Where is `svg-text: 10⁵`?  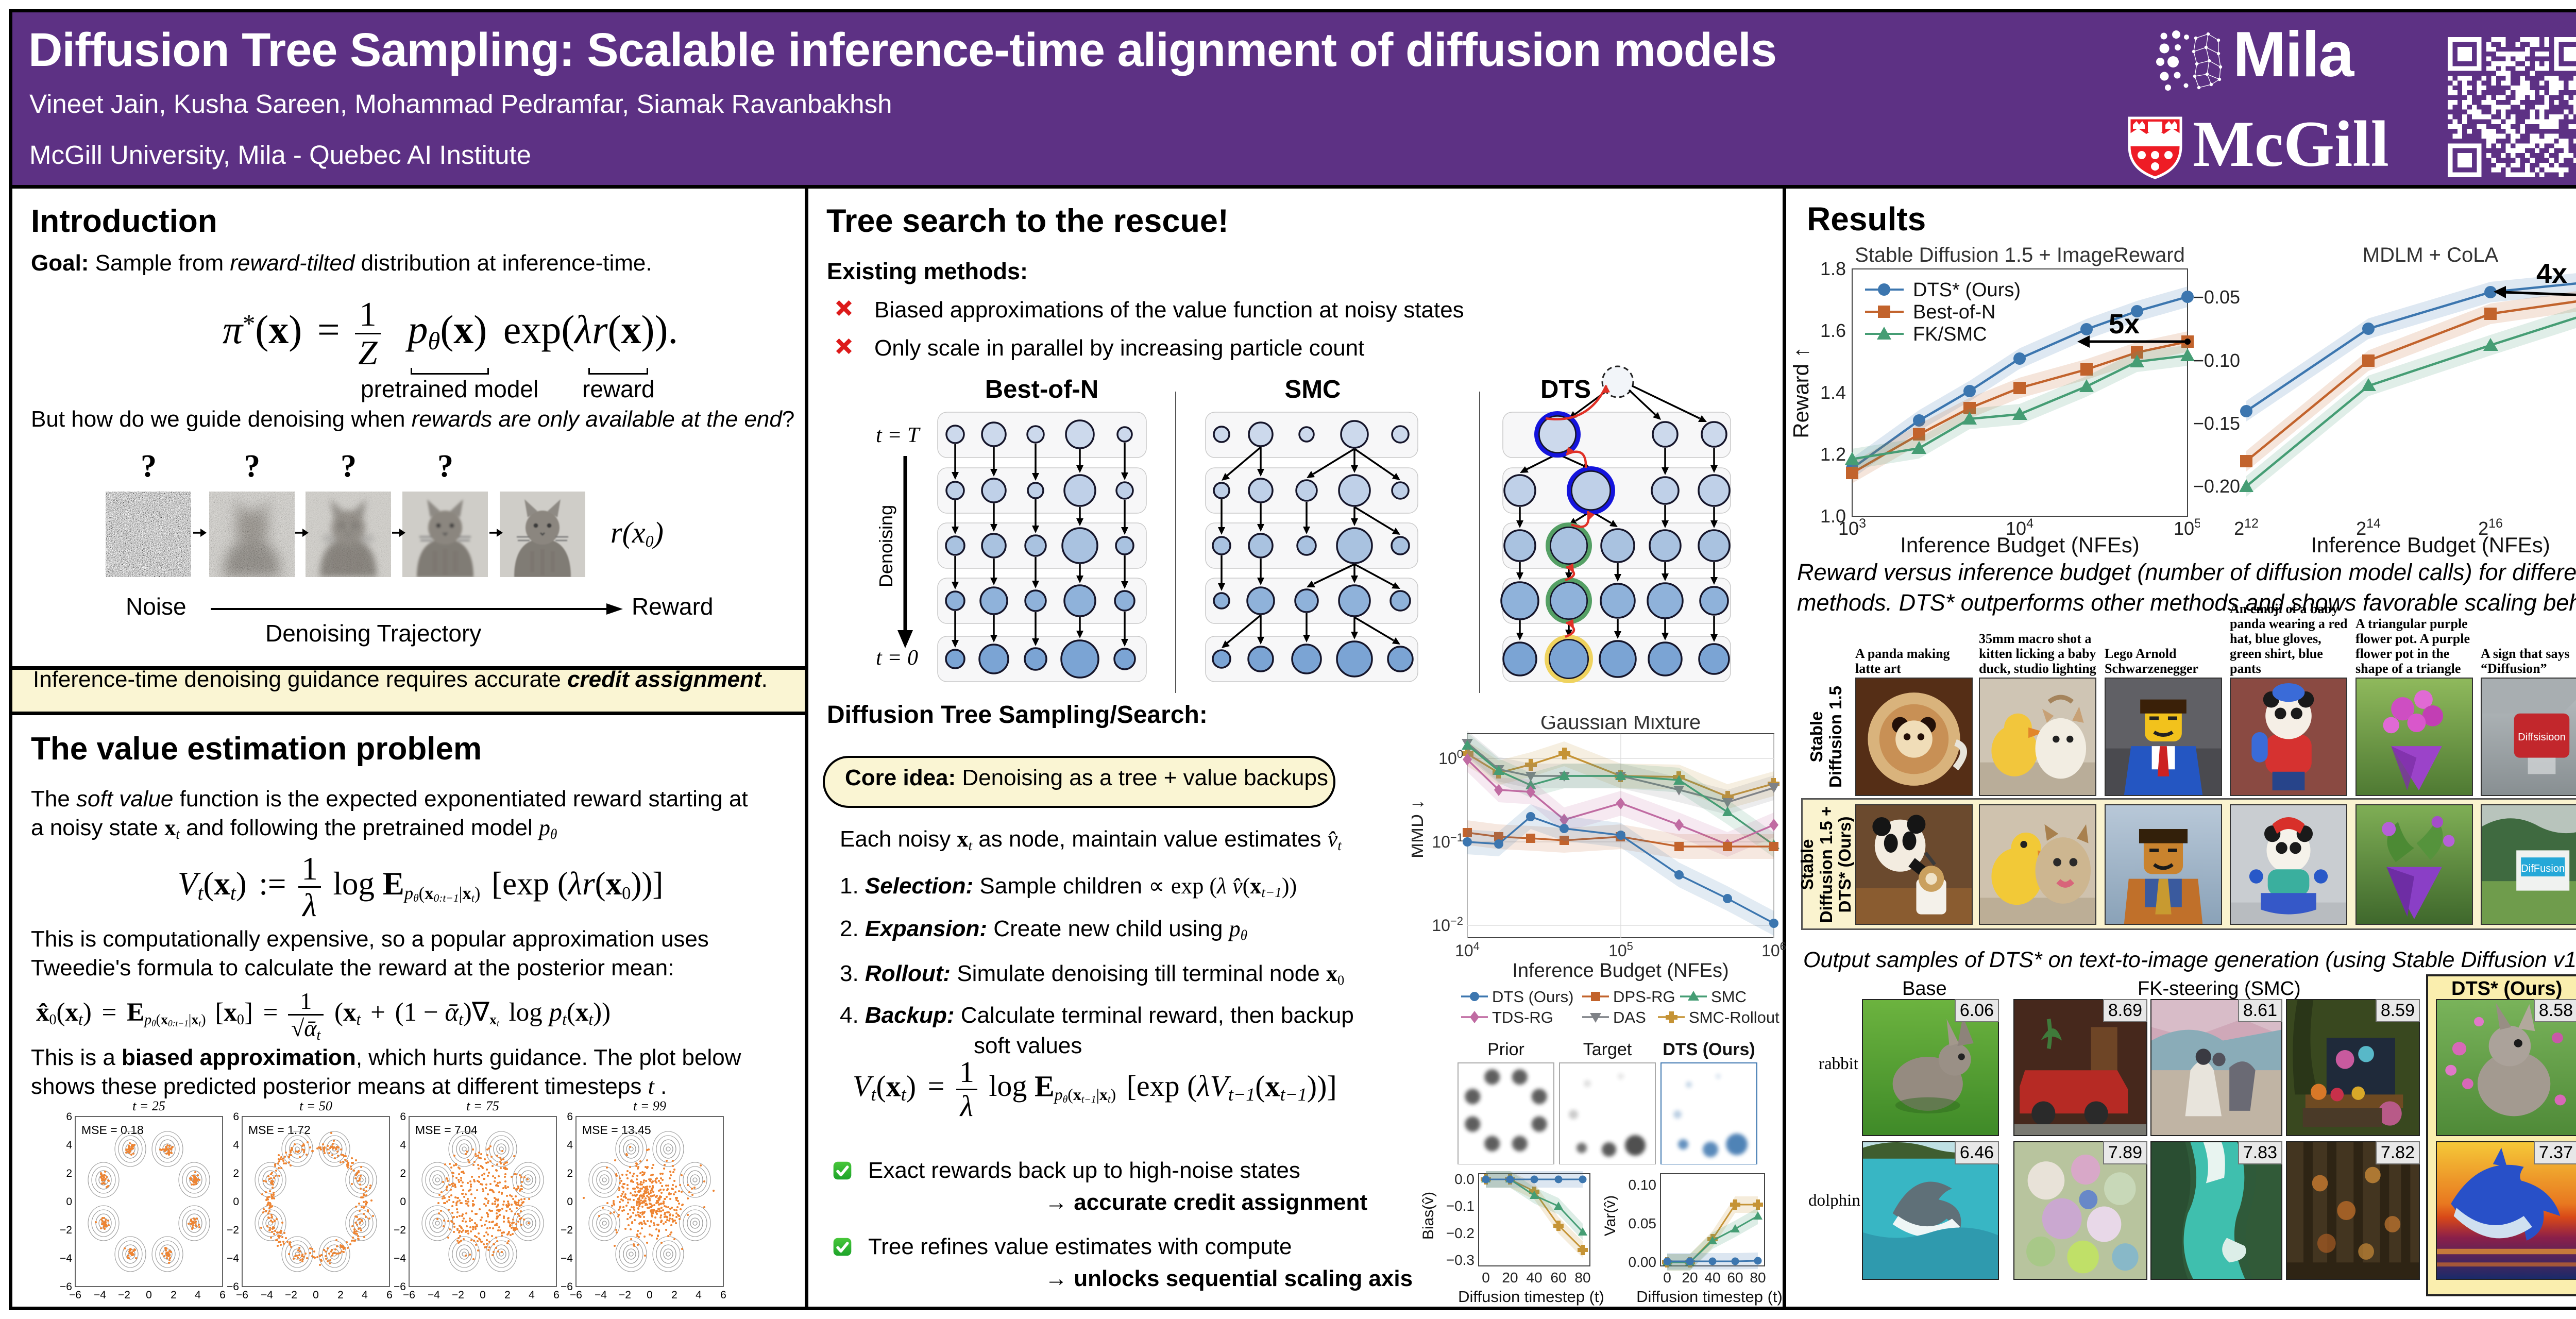 svg-text: 10⁵ is located at coordinates (1621, 950).